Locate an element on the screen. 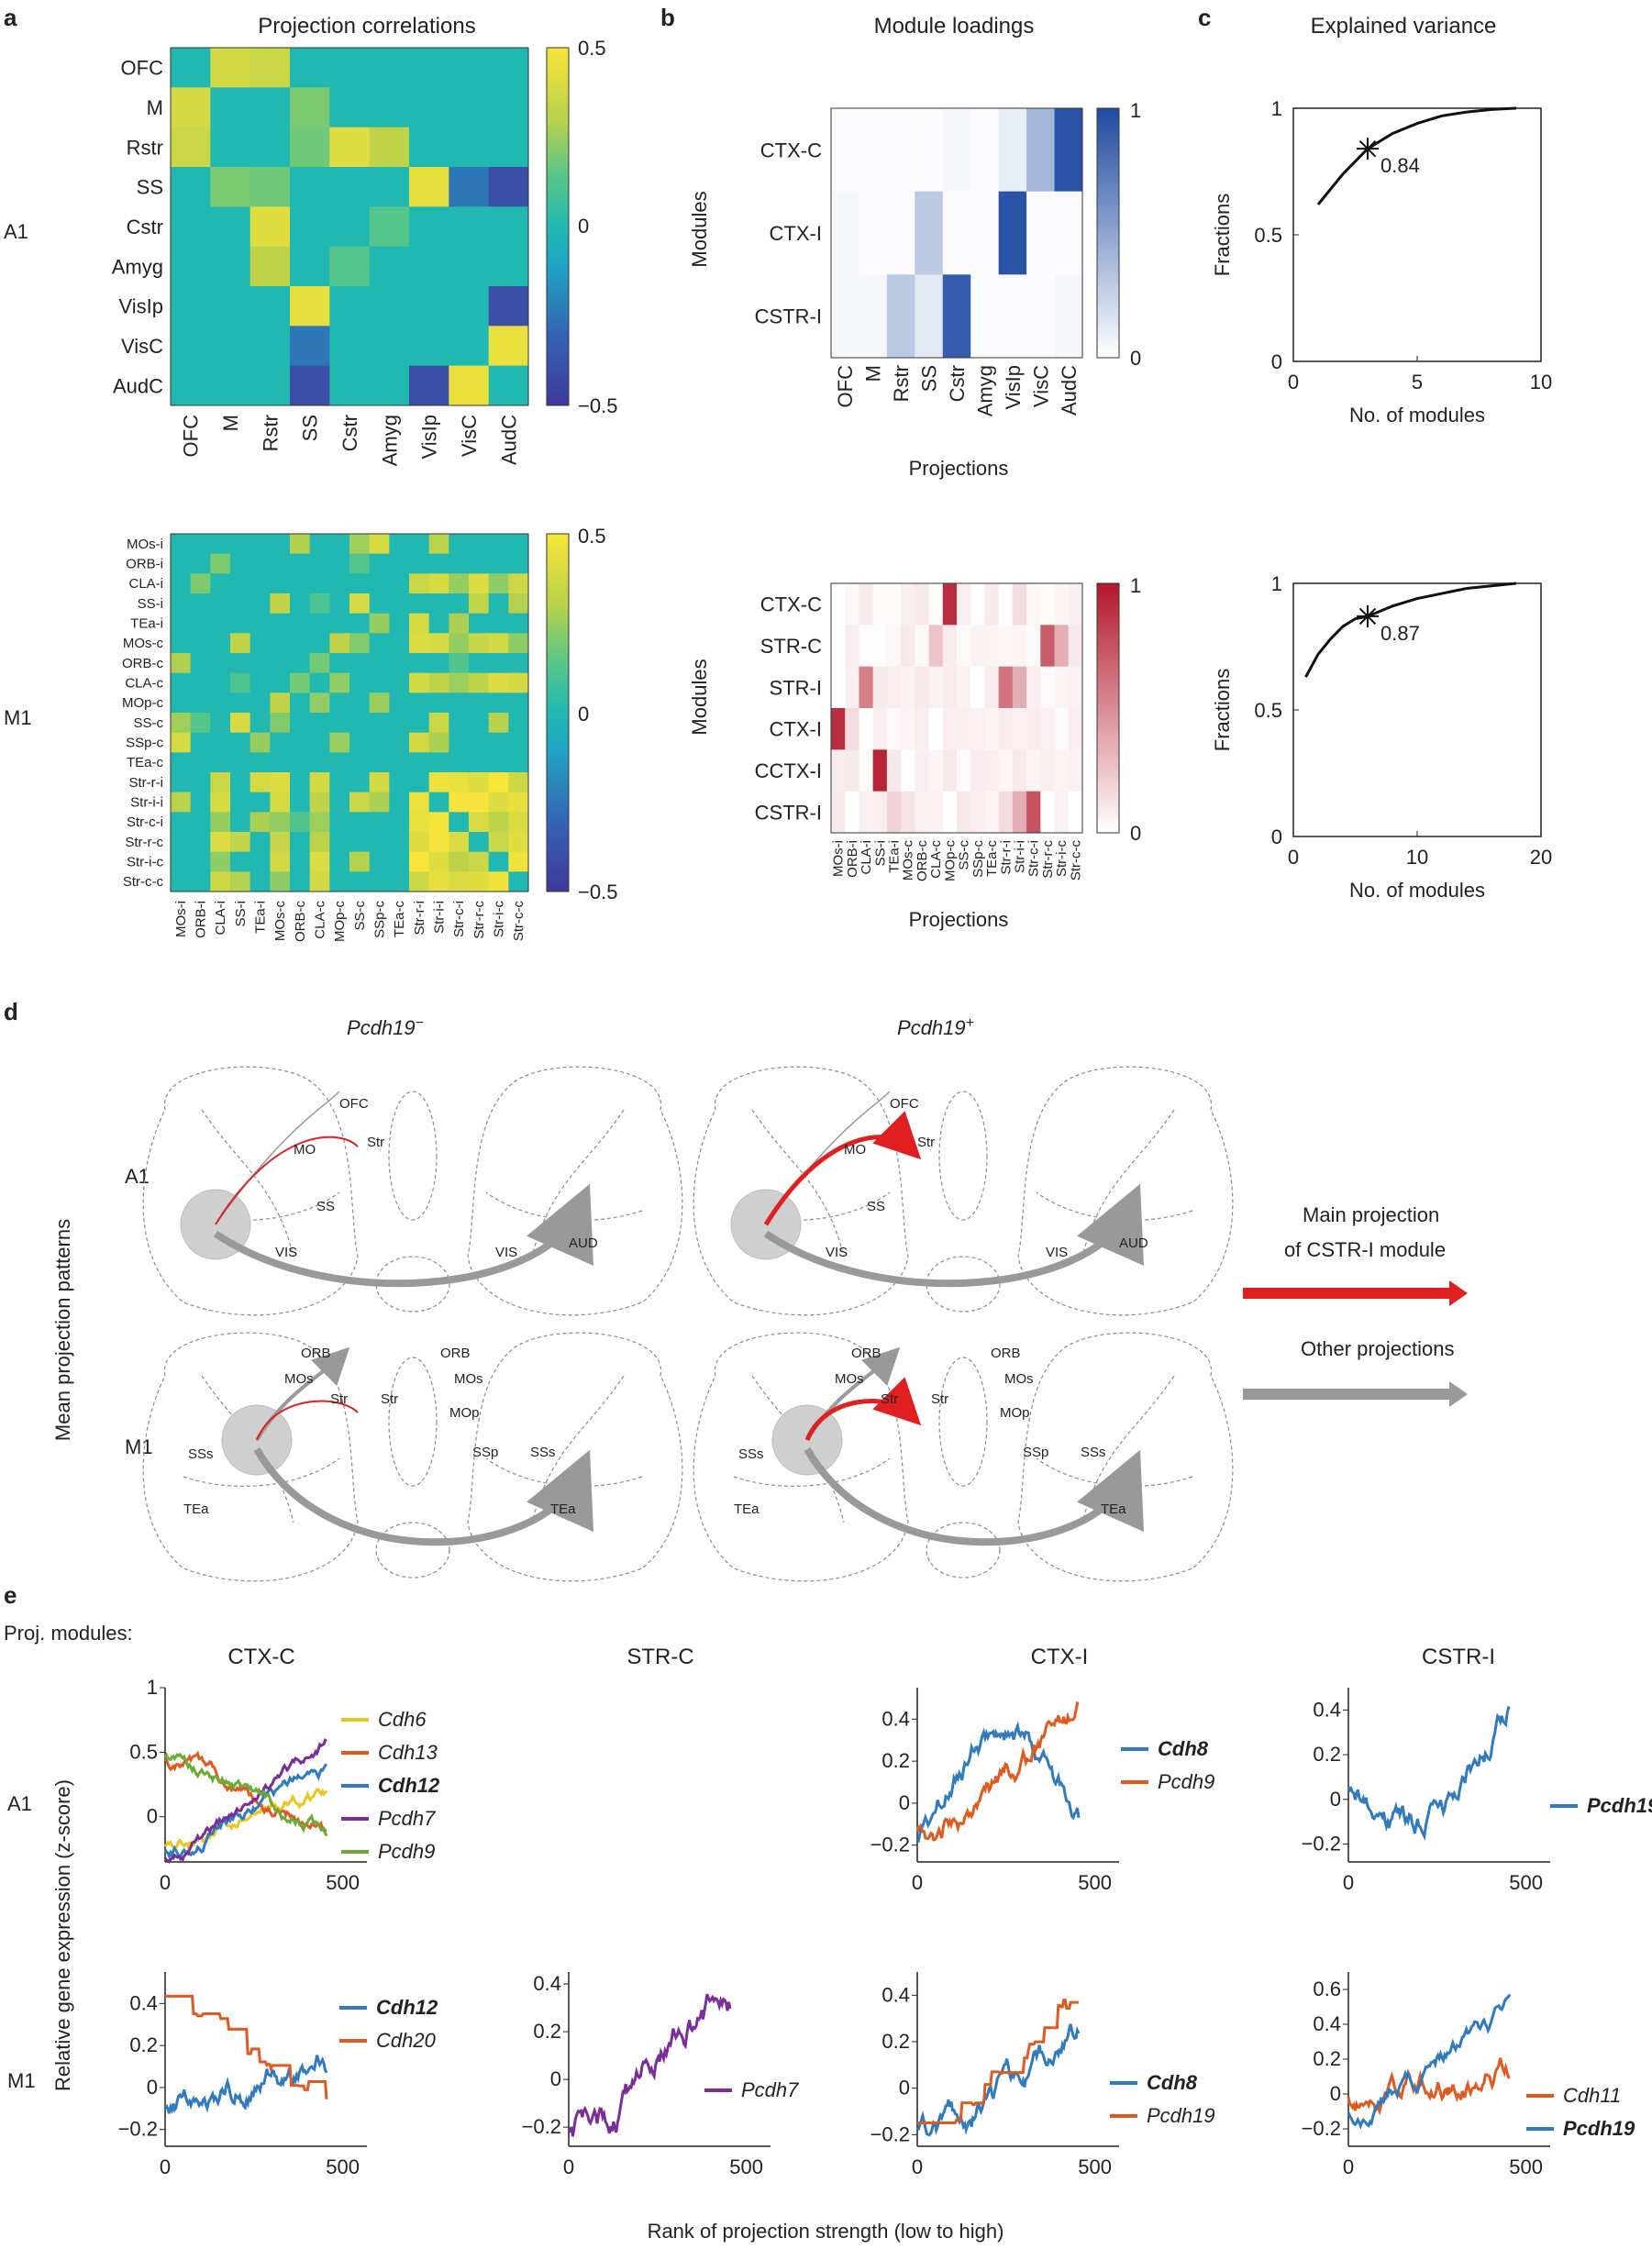  region-label: SSs is located at coordinates (201, 1454).